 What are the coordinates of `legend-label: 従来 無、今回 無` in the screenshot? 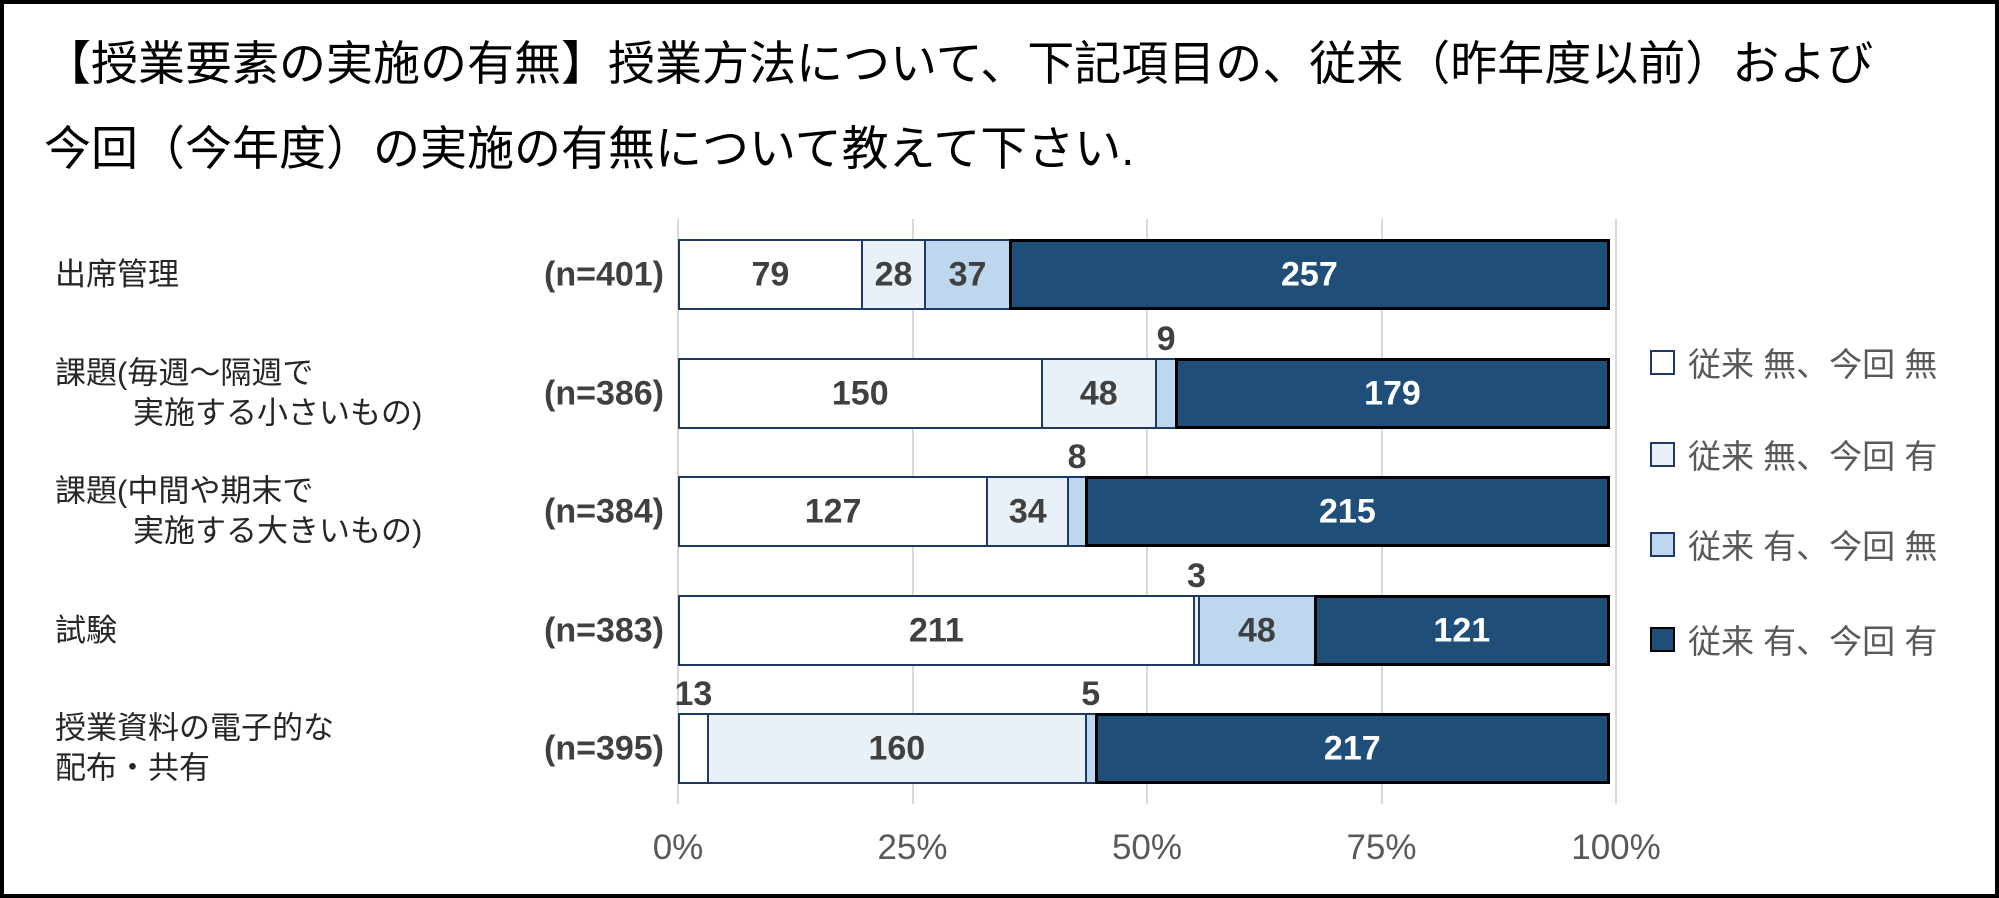 It's located at (1813, 364).